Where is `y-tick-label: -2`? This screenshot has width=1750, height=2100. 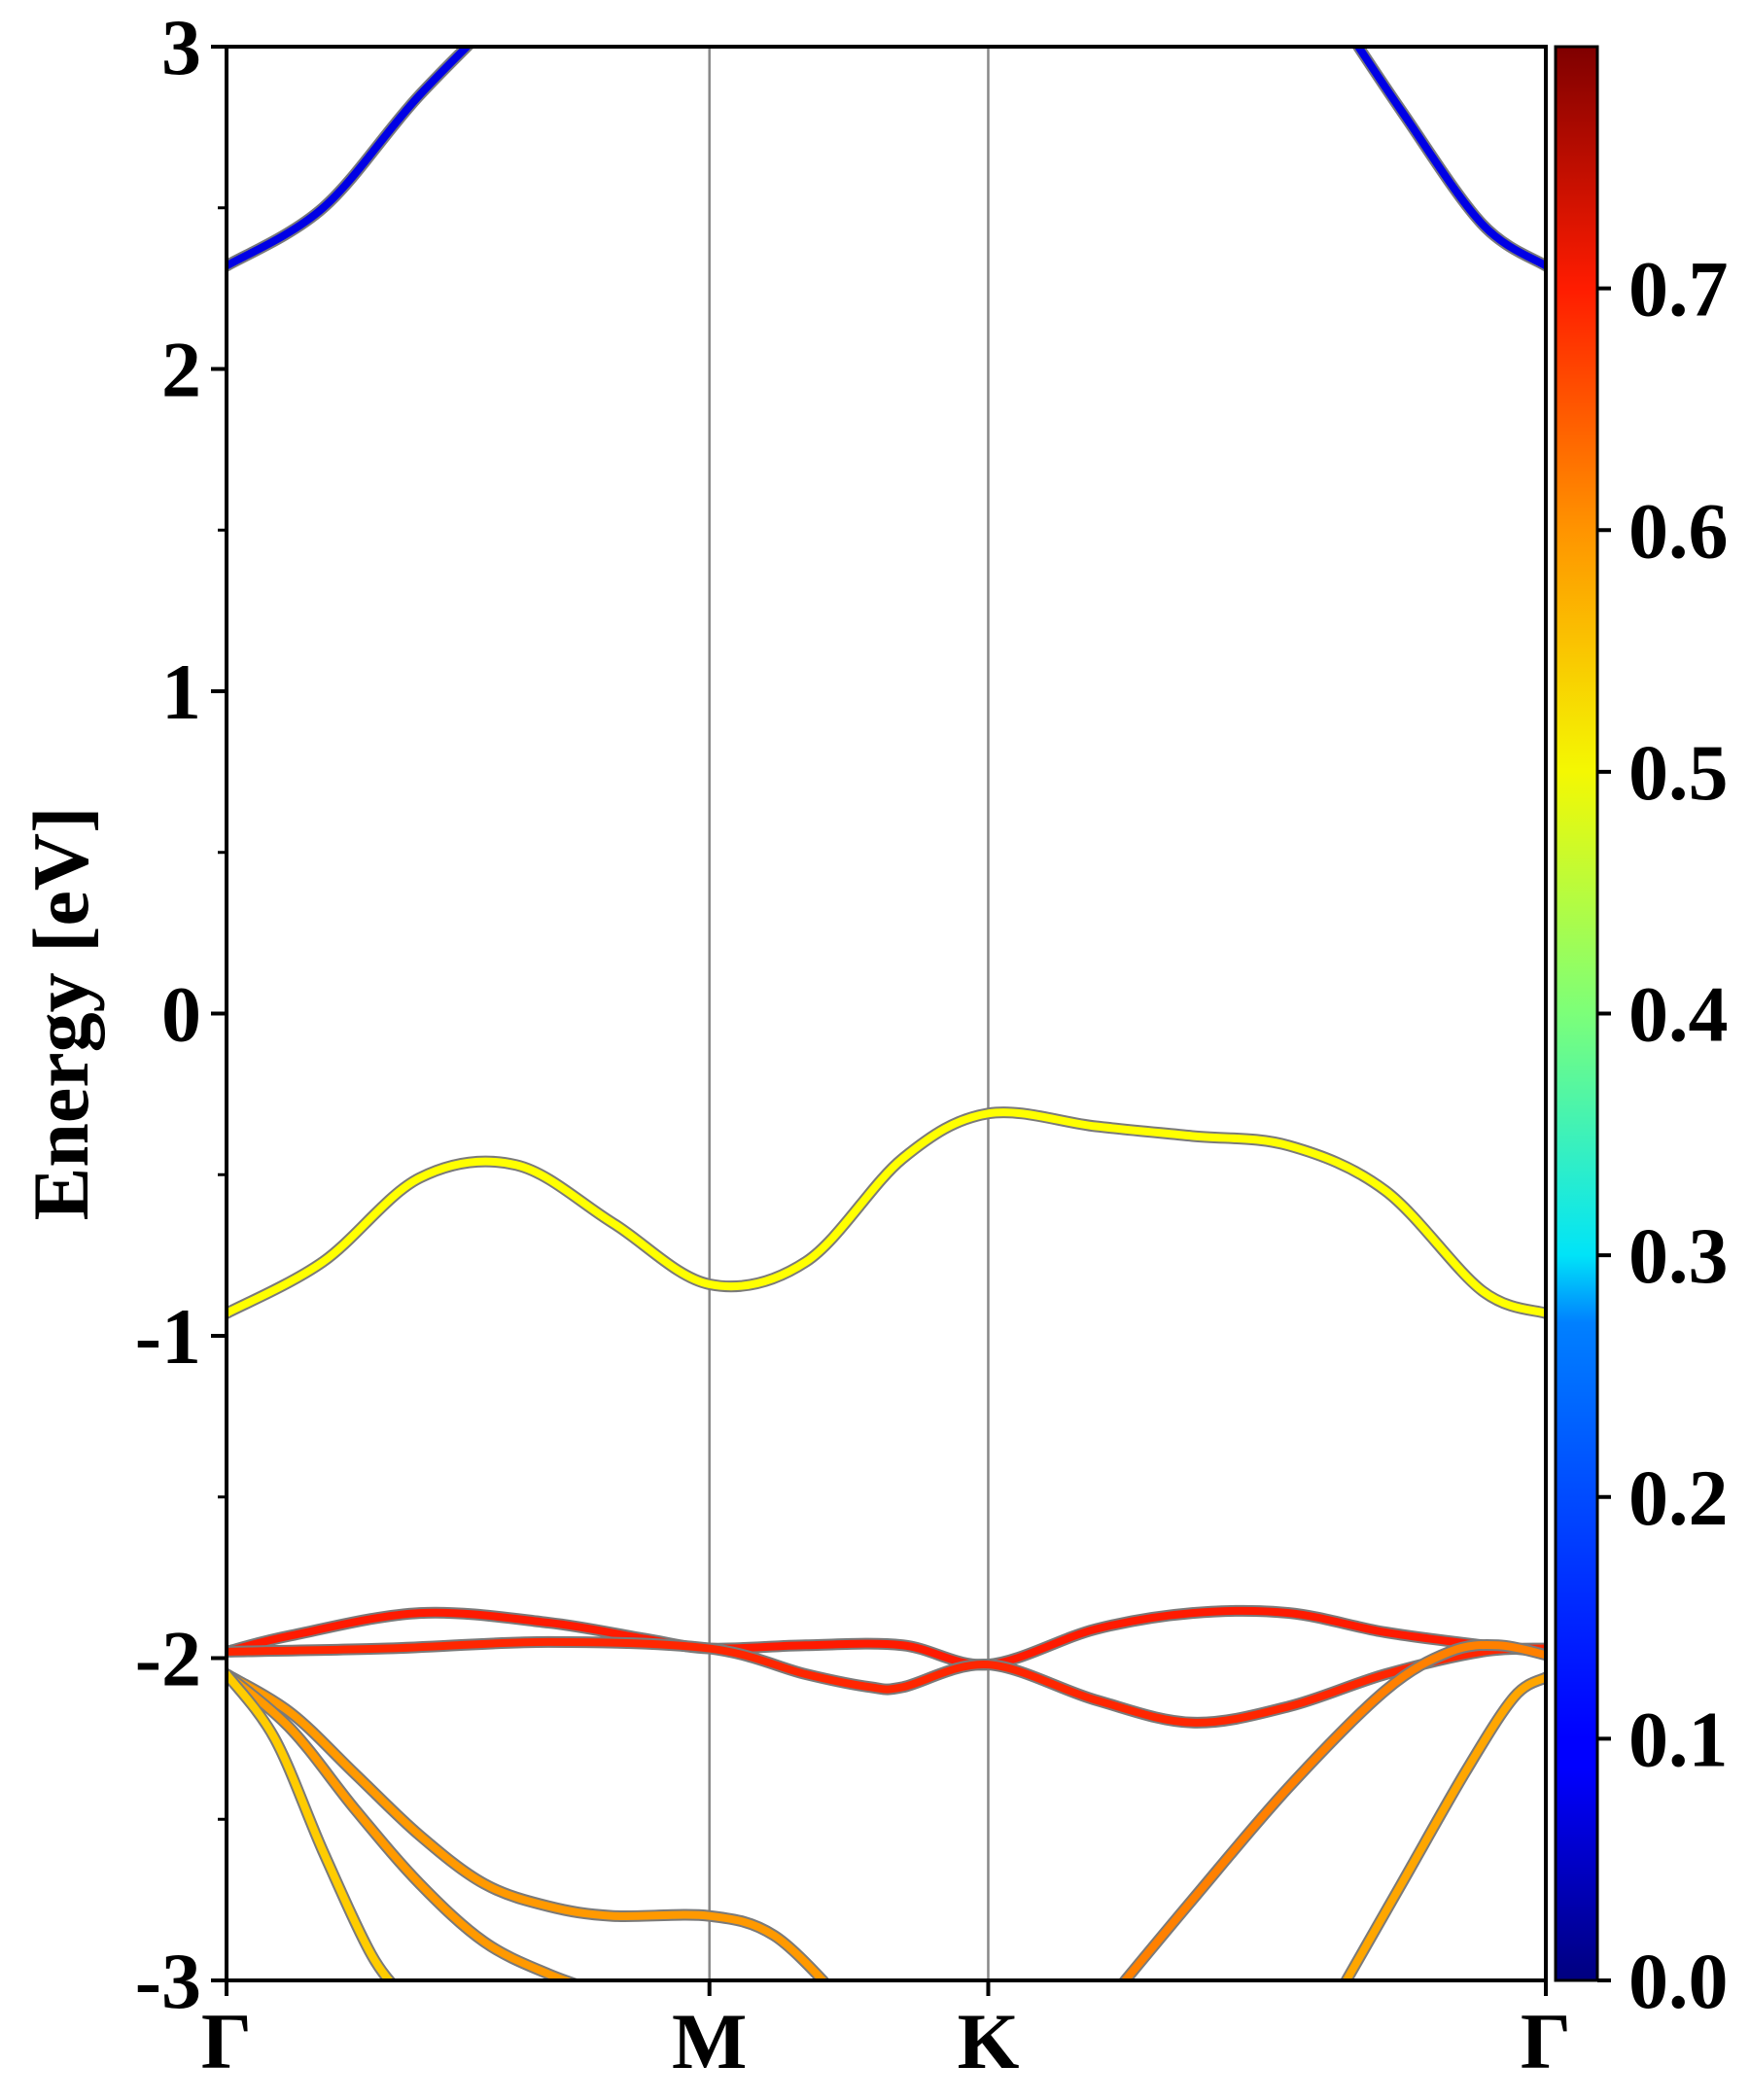
y-tick-label: -2 is located at coordinates (168, 1659).